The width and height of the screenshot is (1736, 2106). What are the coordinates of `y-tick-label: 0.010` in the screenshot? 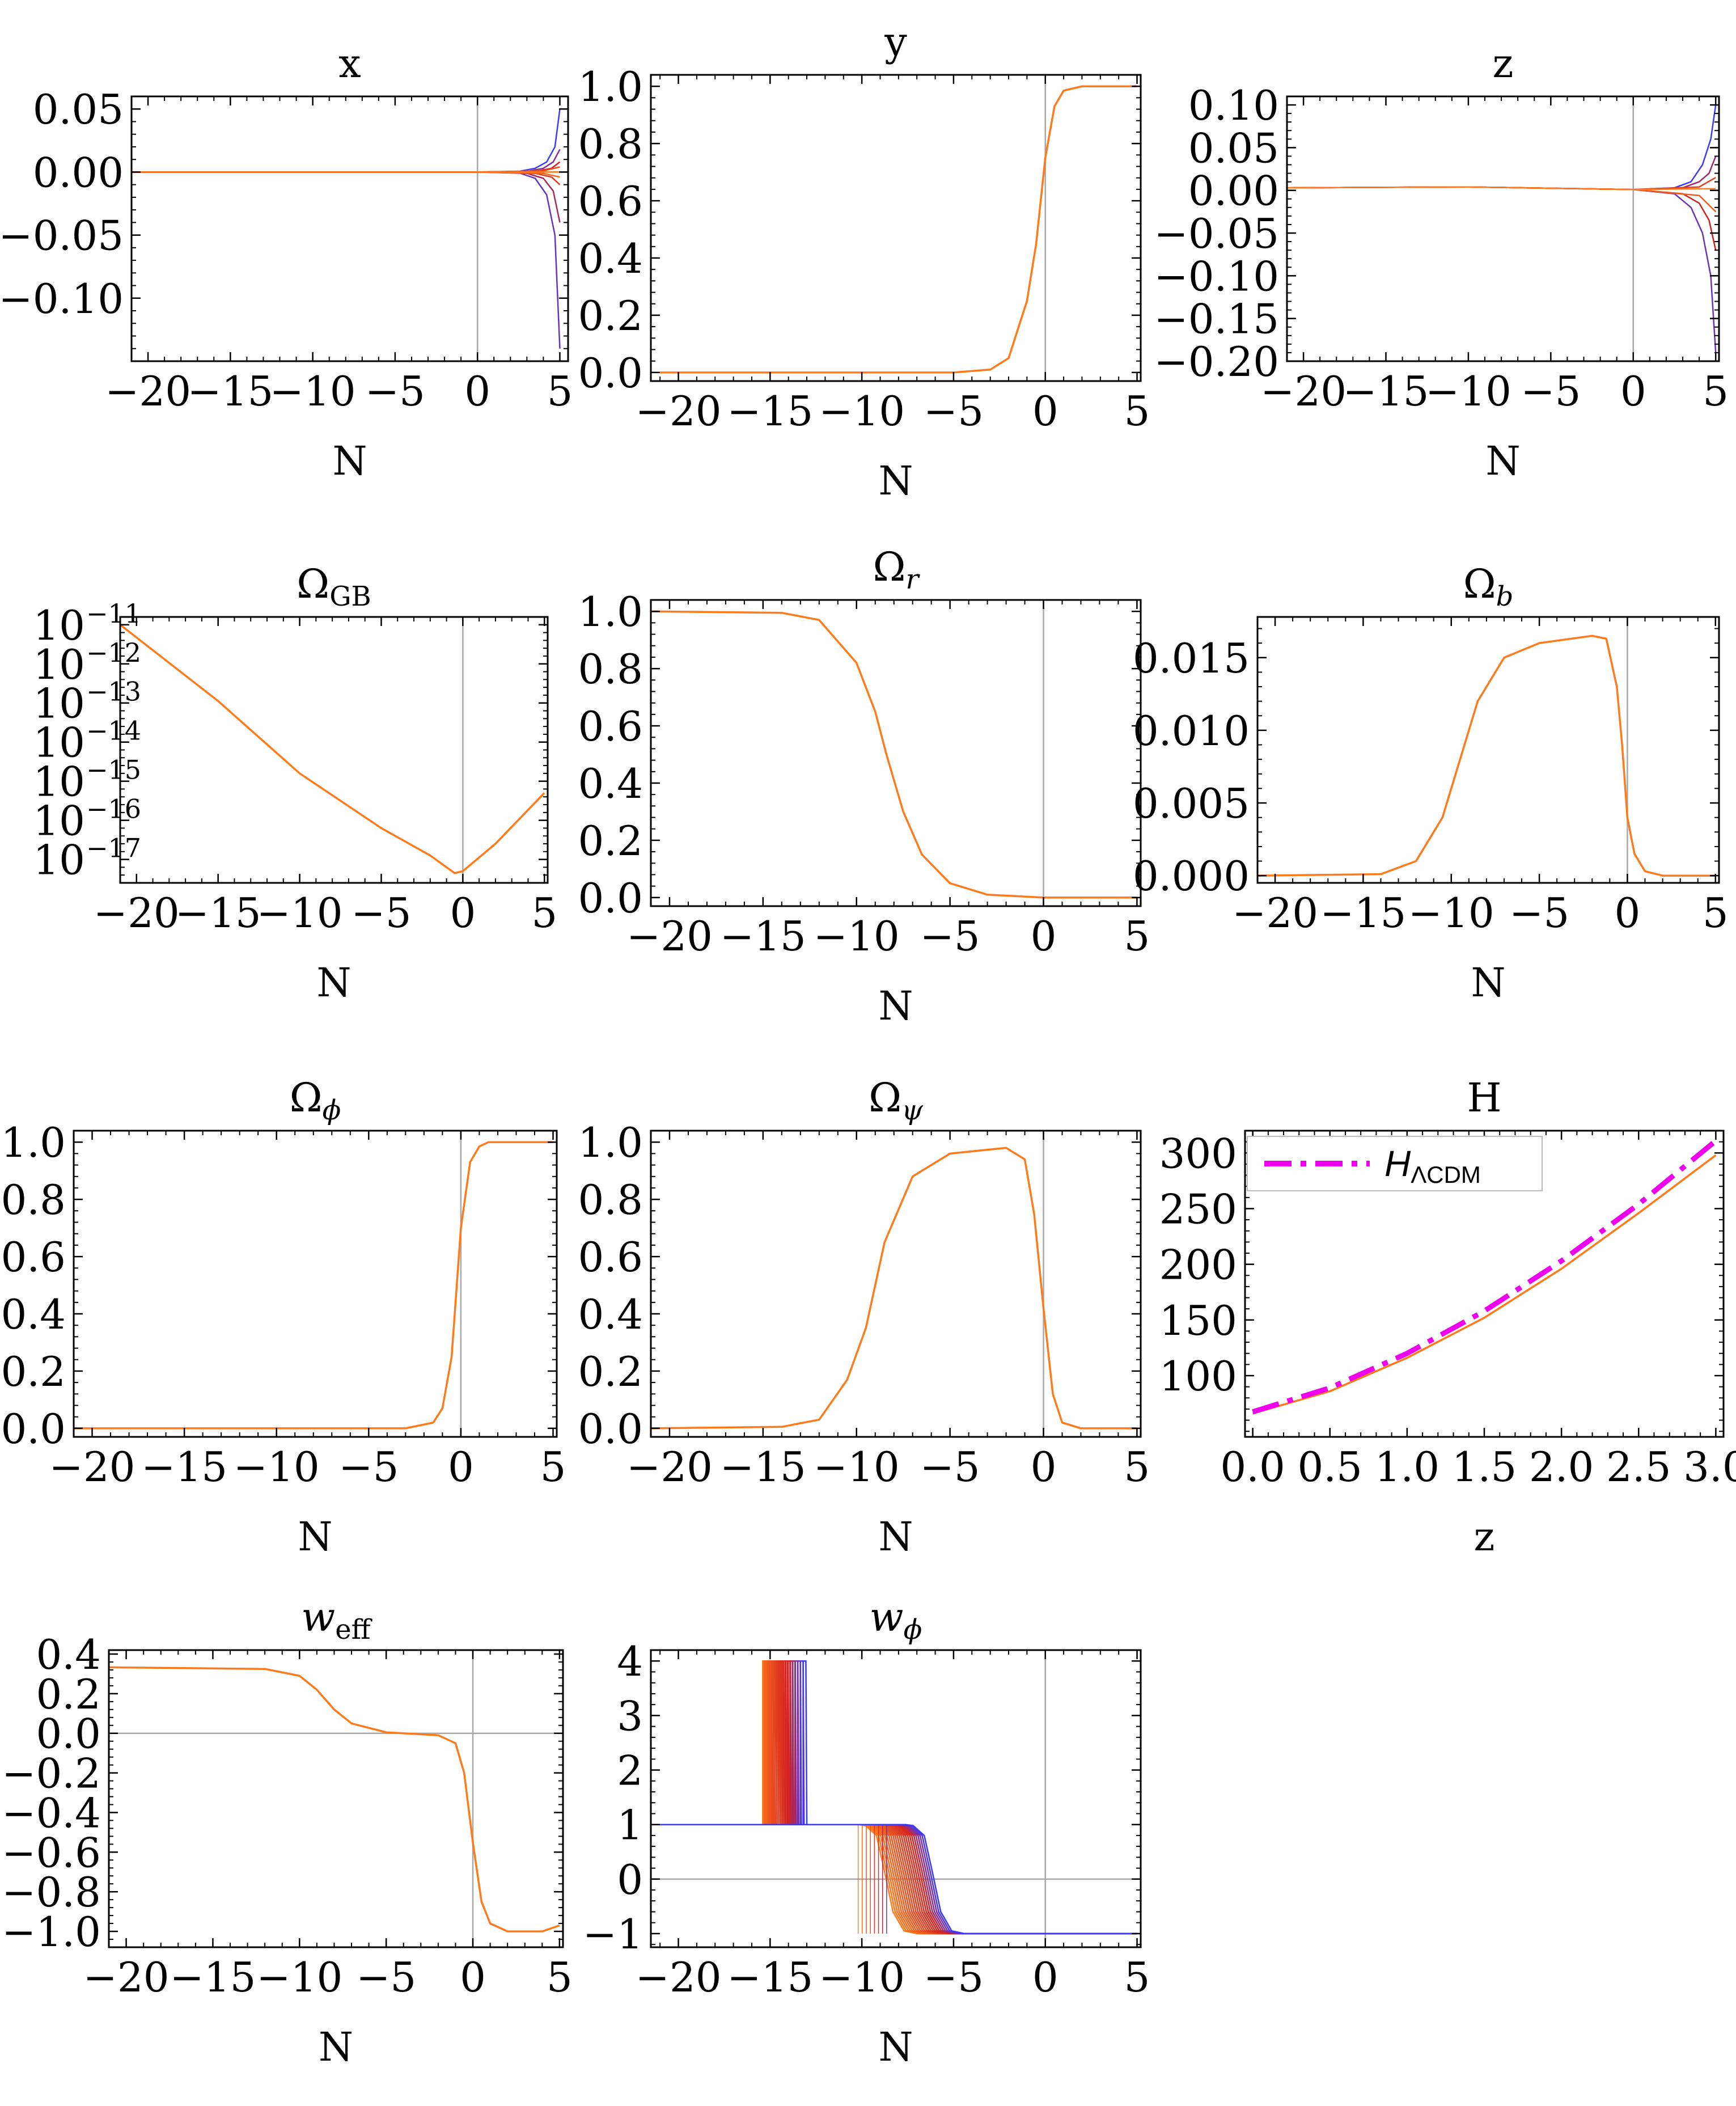 It's located at (1192, 731).